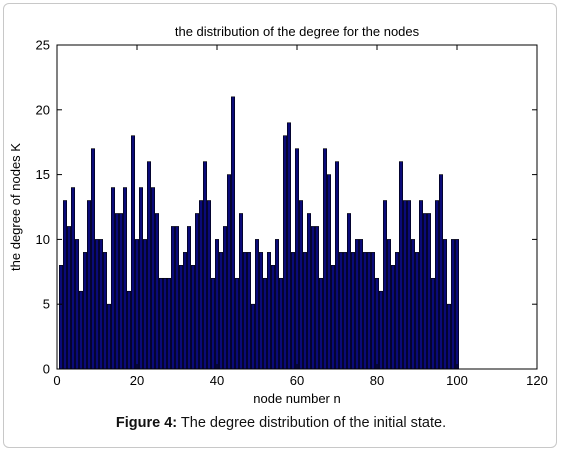 The image size is (562, 452). I want to click on x-tick-label: 20, so click(137, 380).